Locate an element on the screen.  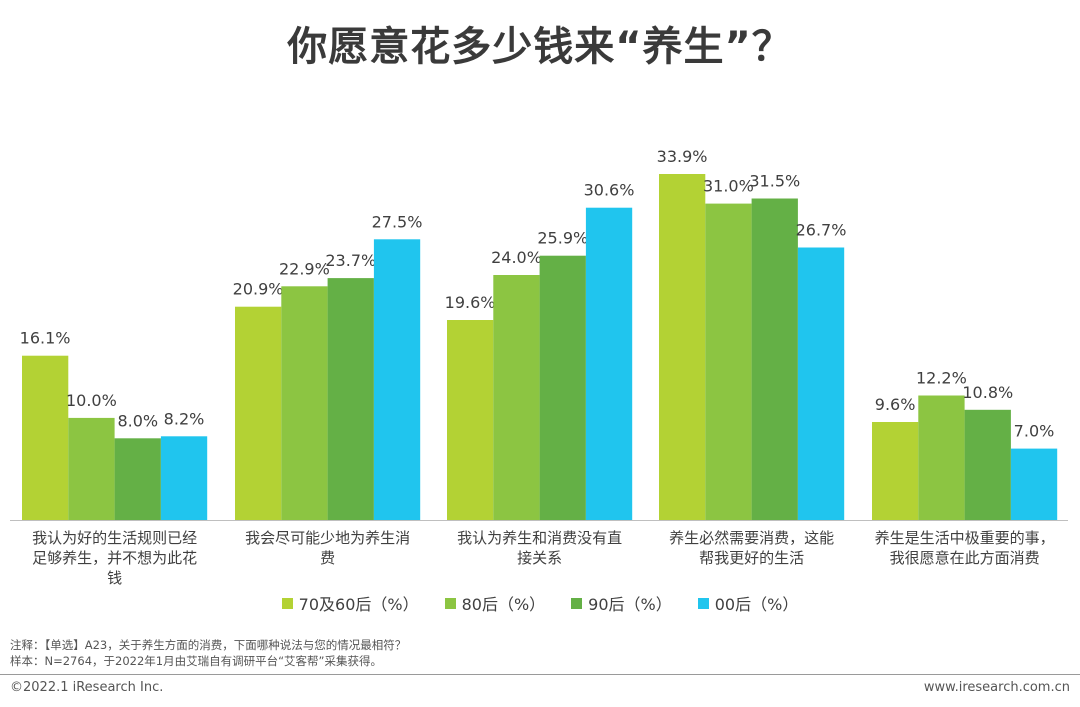
data-label-s2-c0: 8.0% is located at coordinates (137, 420).